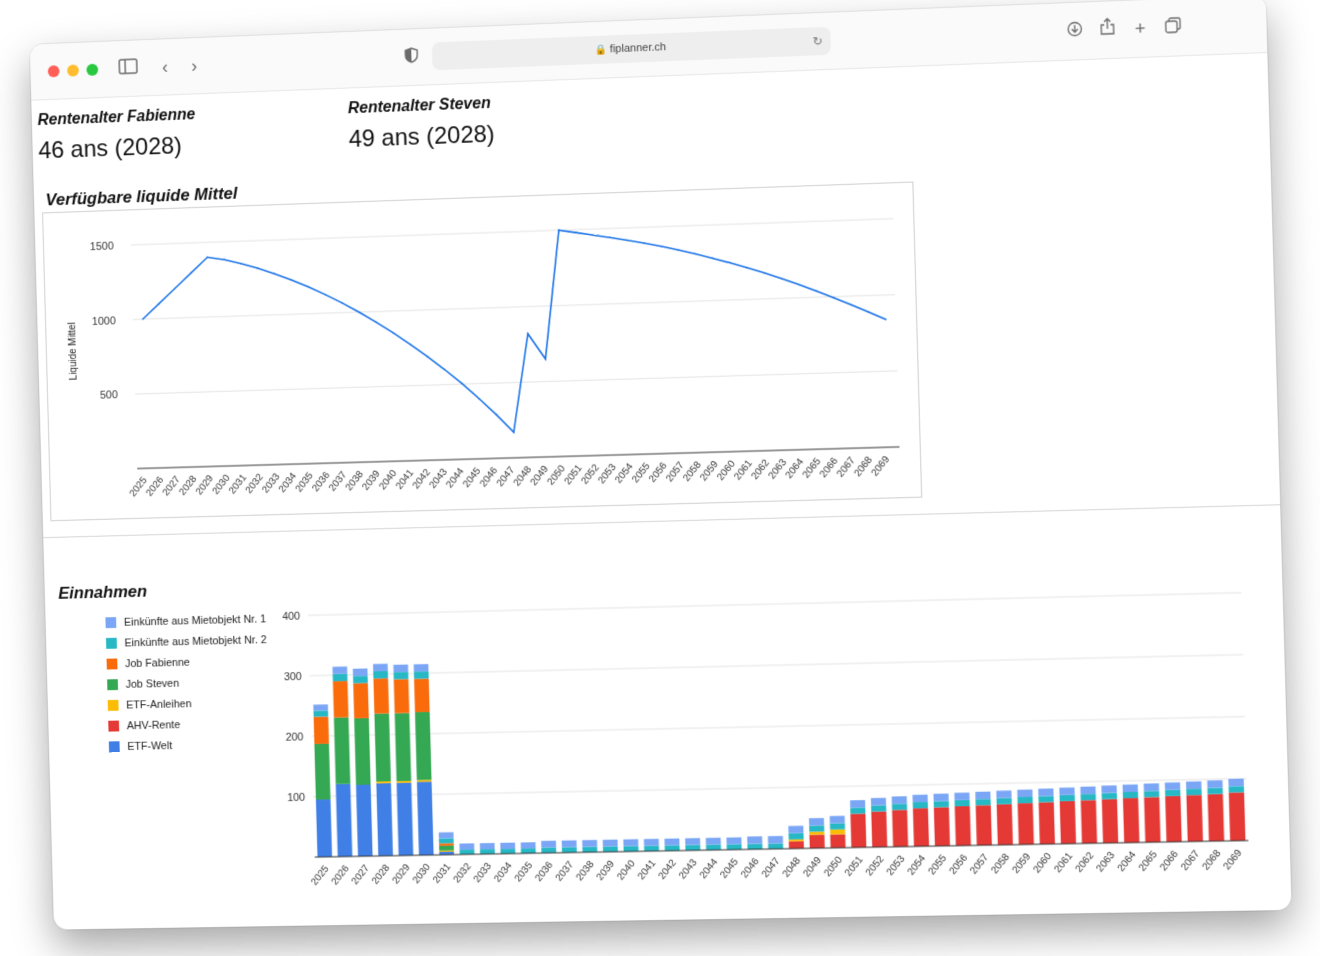 Image resolution: width=1320 pixels, height=956 pixels. Describe the element at coordinates (165, 67) in the screenshot. I see `back-arrow-icon: ‹` at that location.